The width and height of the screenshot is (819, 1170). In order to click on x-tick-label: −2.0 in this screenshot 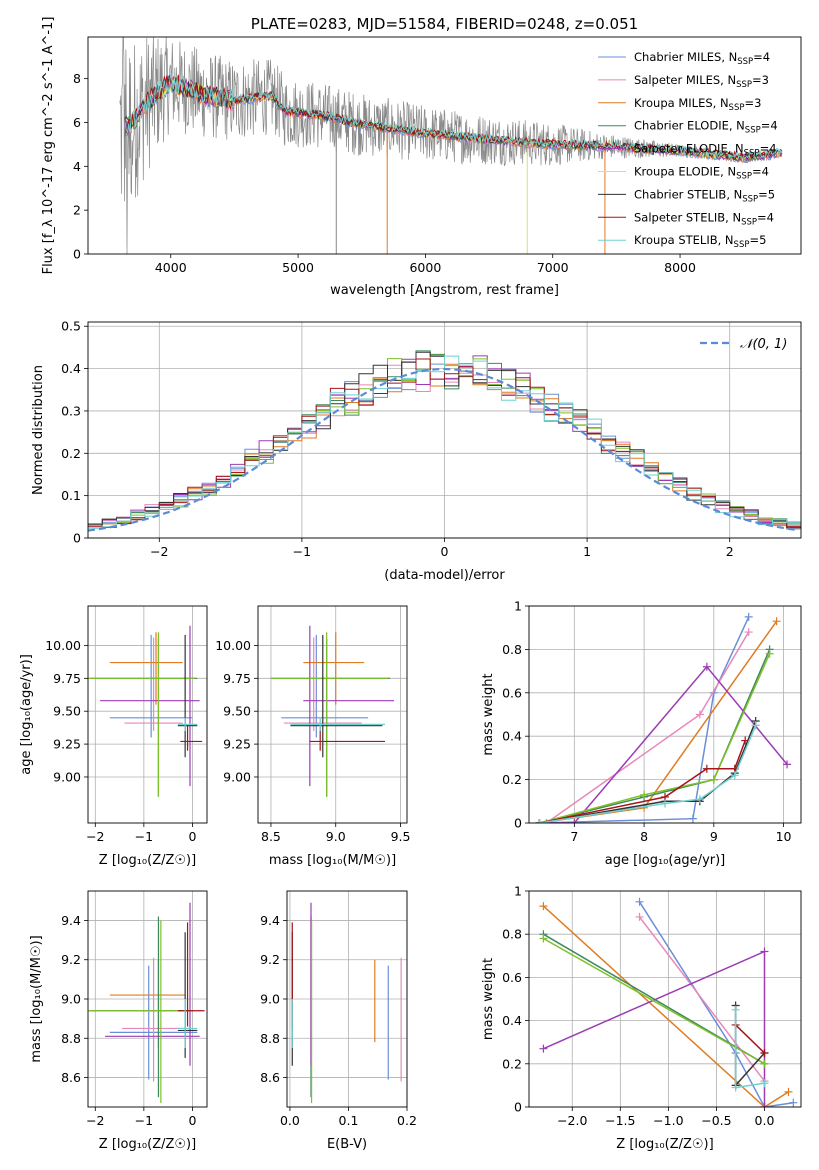, I will do `click(572, 1120)`.